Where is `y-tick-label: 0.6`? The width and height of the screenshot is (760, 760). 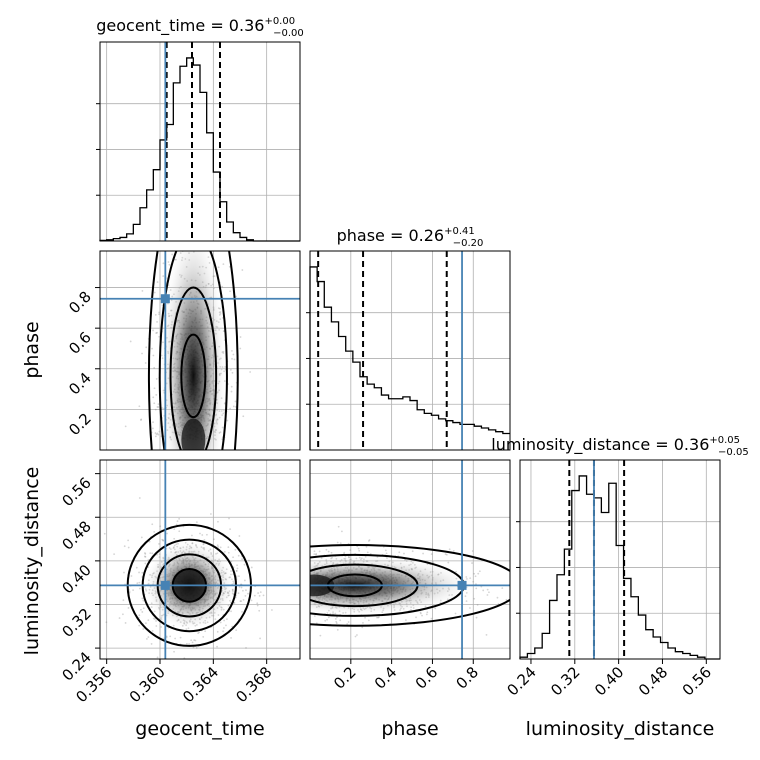 y-tick-label: 0.6 is located at coordinates (80, 343).